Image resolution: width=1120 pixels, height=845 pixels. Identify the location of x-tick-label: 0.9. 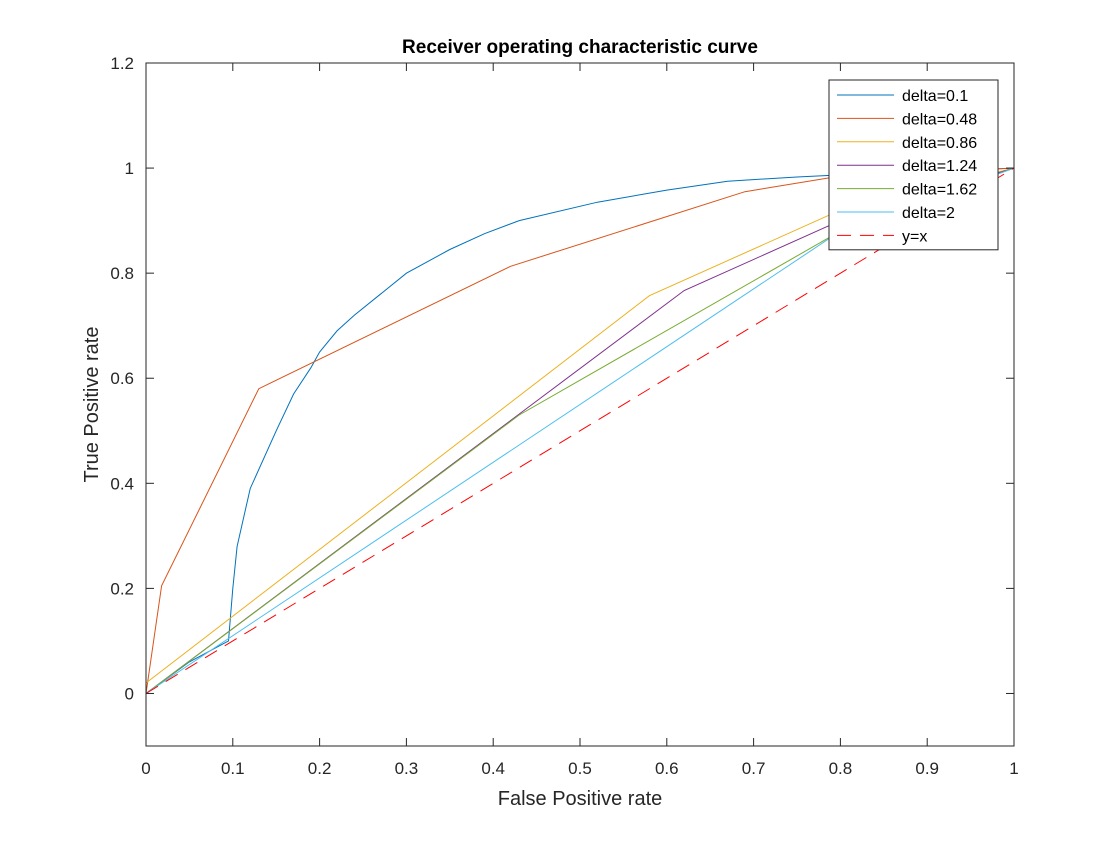
(927, 768).